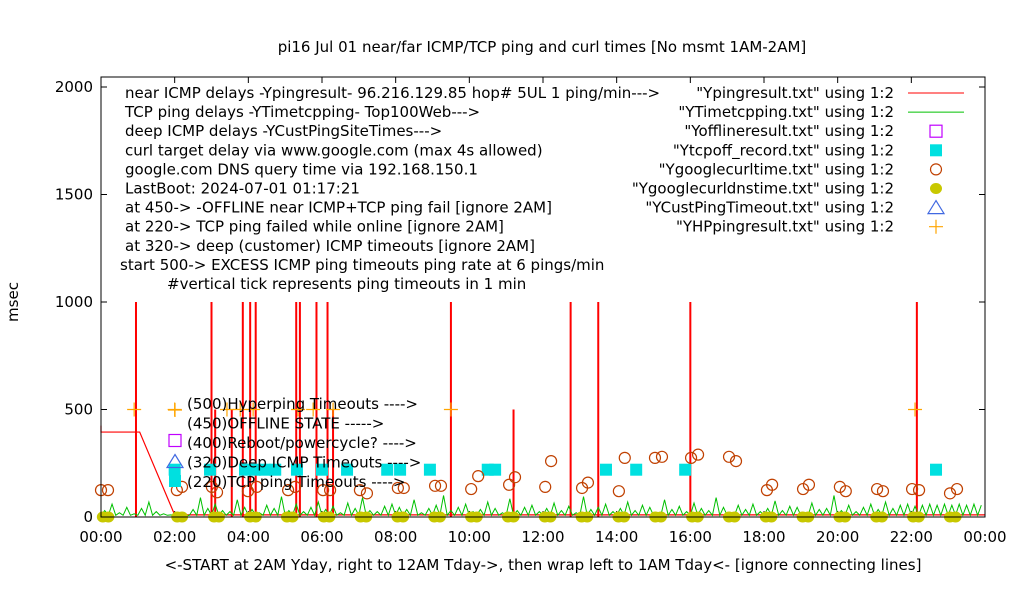  What do you see at coordinates (837, 537) in the screenshot?
I see `x-tick-label: 20:00` at bounding box center [837, 537].